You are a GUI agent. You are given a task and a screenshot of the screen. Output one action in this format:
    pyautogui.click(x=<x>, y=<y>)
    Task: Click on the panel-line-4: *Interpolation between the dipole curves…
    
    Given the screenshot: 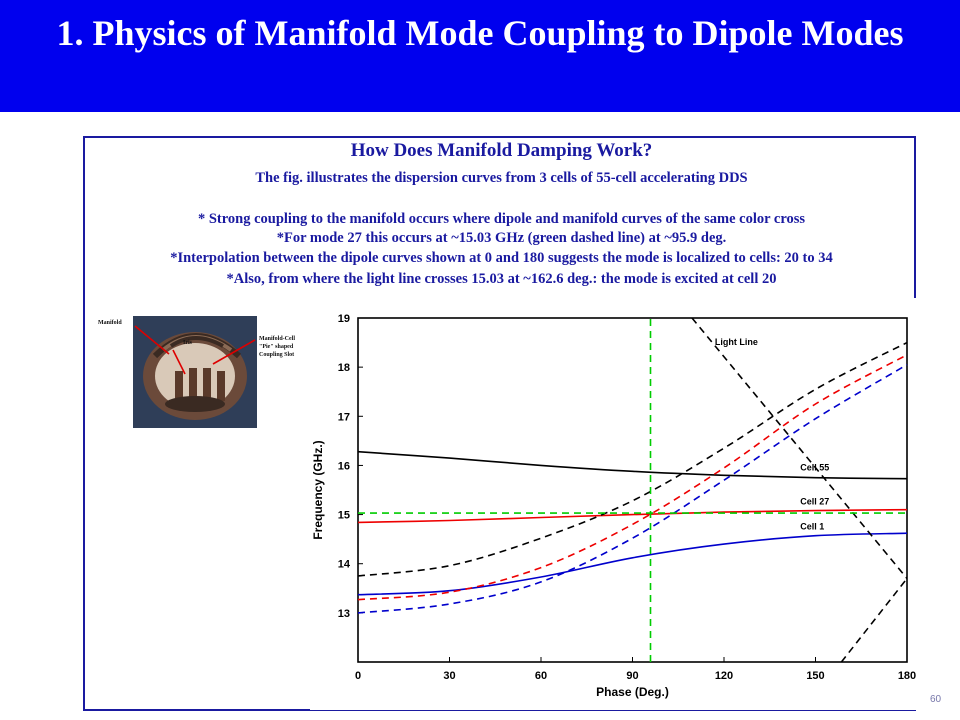 What is the action you would take?
    pyautogui.click(x=501, y=258)
    